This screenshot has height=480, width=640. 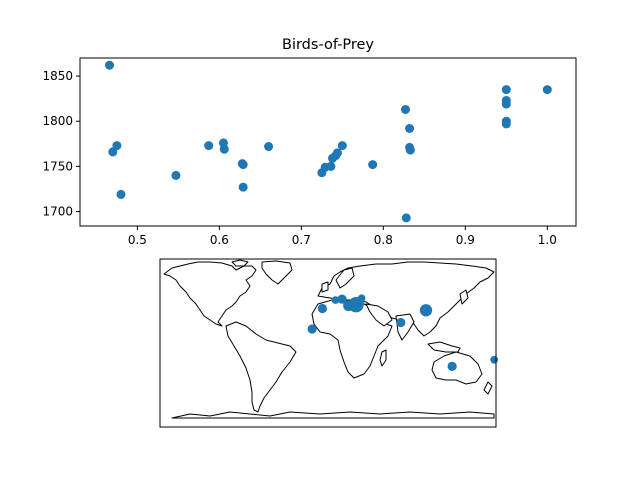 What do you see at coordinates (240, 263) in the screenshot?
I see `landmass-arctic-islands` at bounding box center [240, 263].